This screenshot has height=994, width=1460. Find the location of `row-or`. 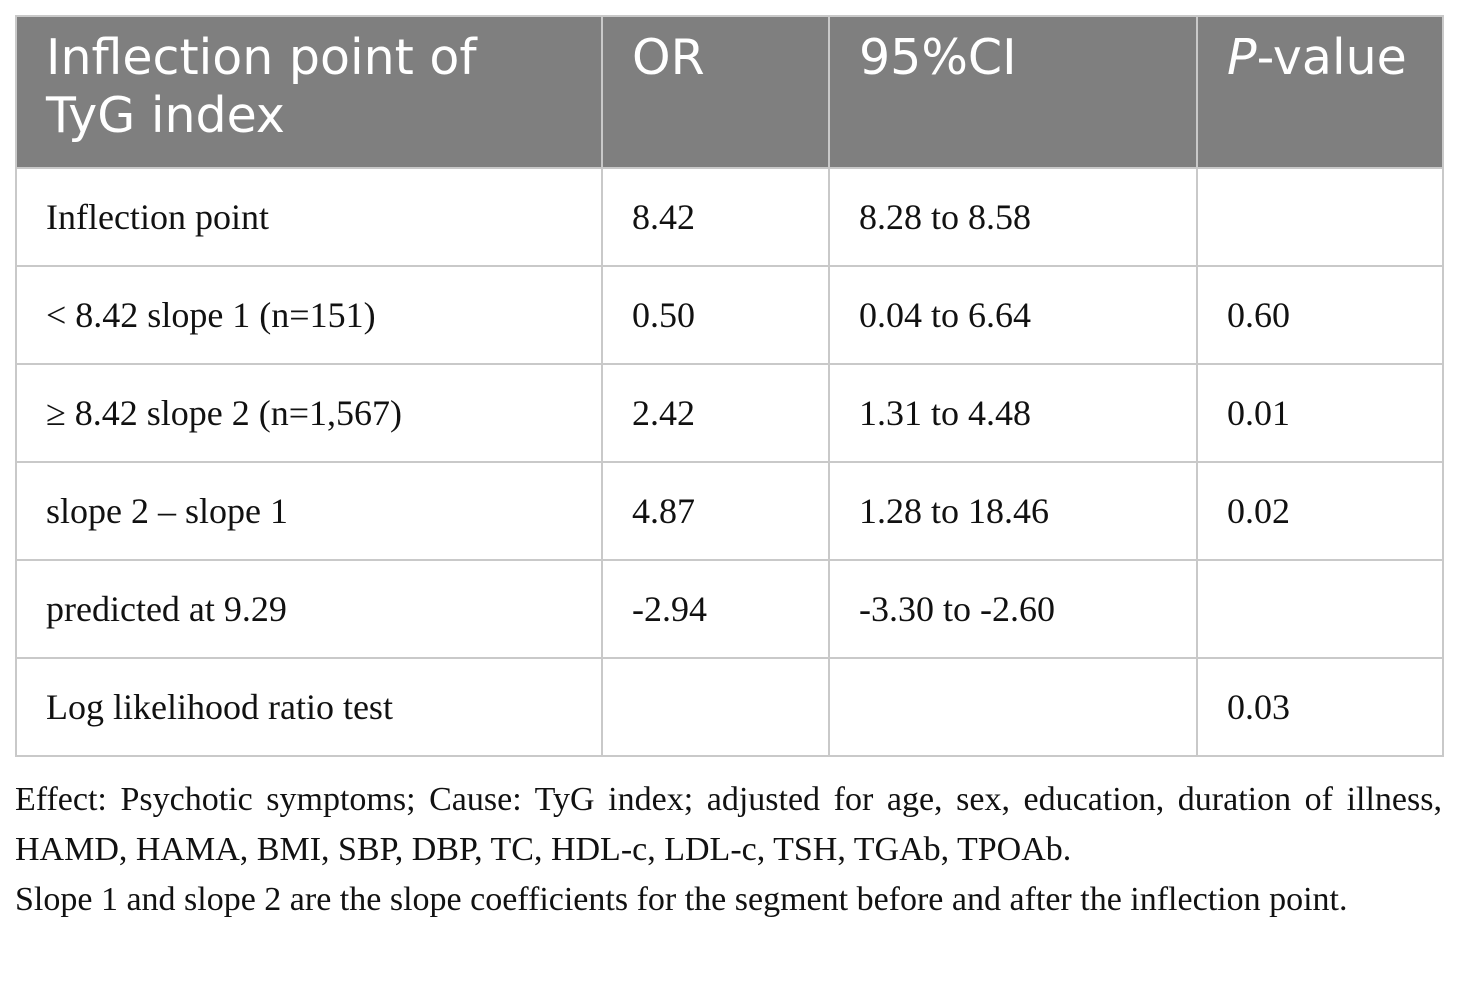

row-or is located at coordinates (715, 707).